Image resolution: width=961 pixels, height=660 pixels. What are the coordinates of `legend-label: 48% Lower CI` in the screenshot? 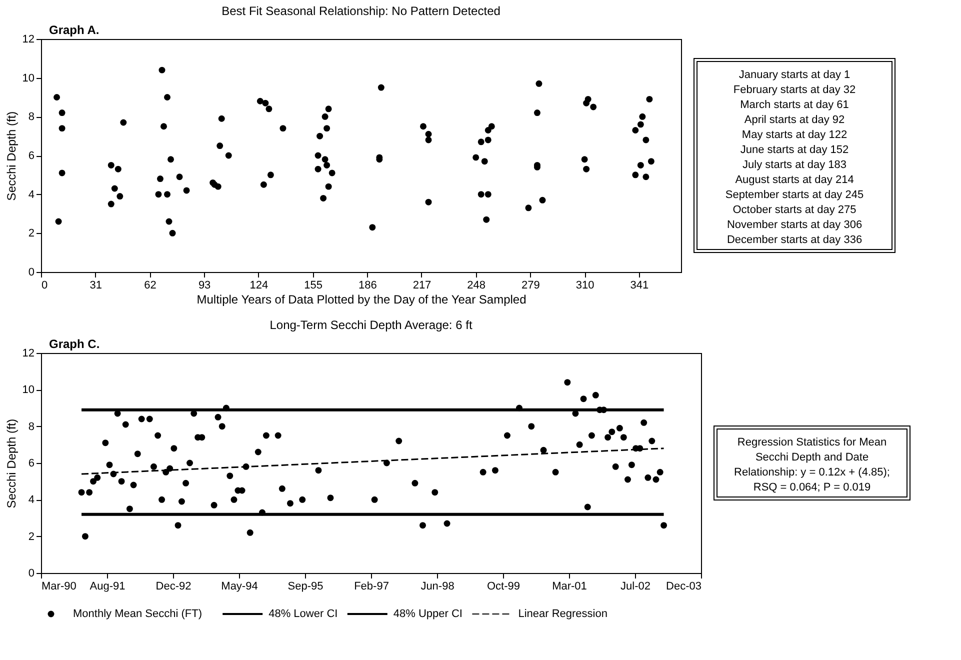 It's located at (303, 614).